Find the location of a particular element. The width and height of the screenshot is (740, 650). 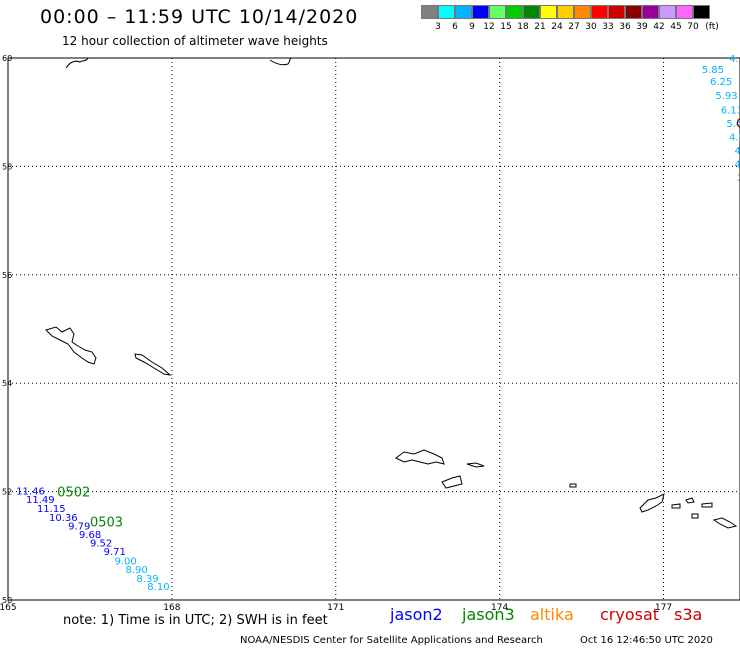

sat-altika: altika is located at coordinates (552, 614).